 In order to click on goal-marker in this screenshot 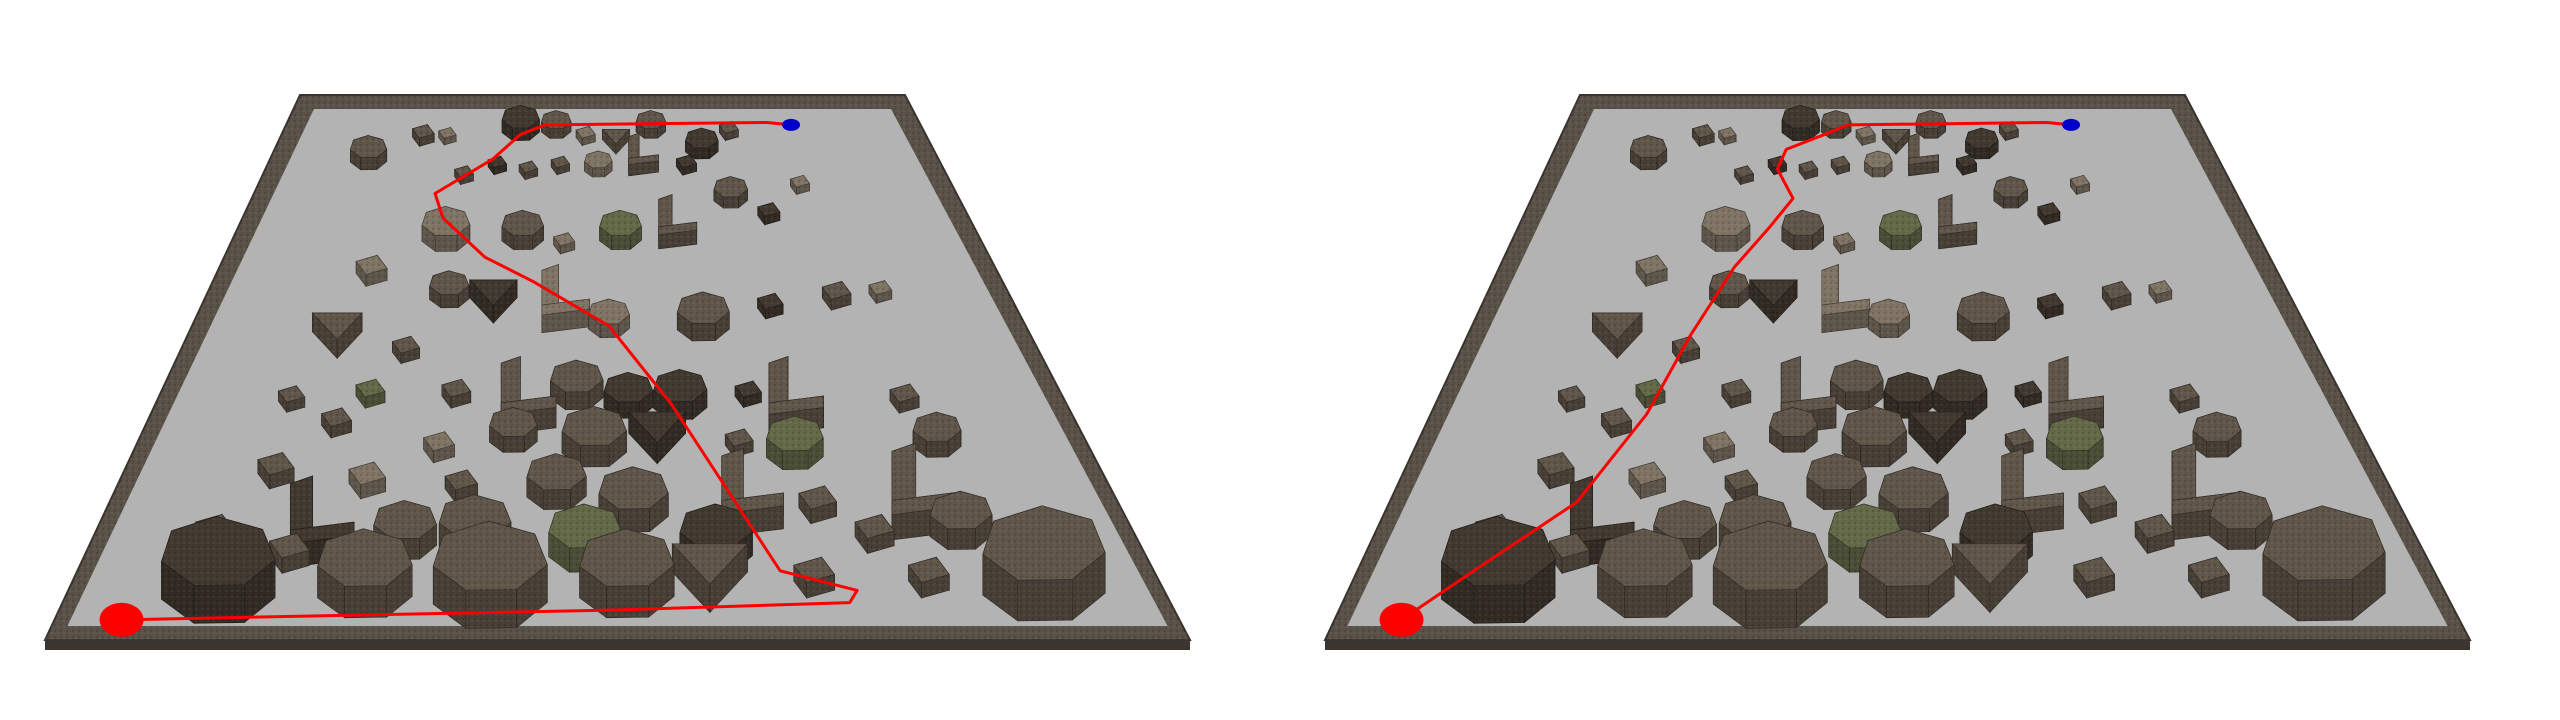, I will do `click(791, 124)`.